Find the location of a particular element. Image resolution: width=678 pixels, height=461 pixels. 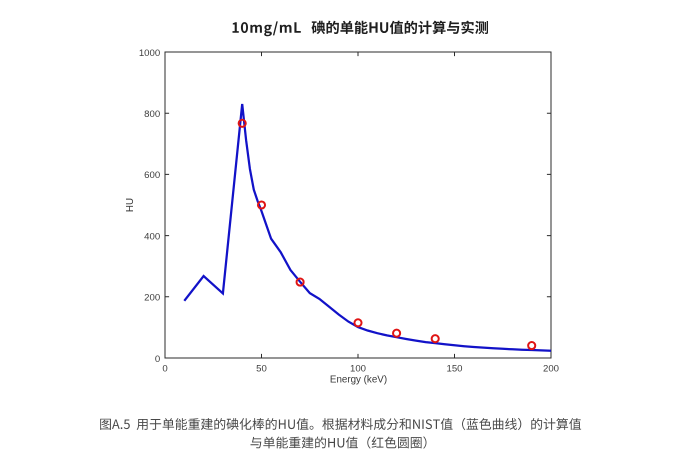

svg-text: Energy (keV) is located at coordinates (358, 380).